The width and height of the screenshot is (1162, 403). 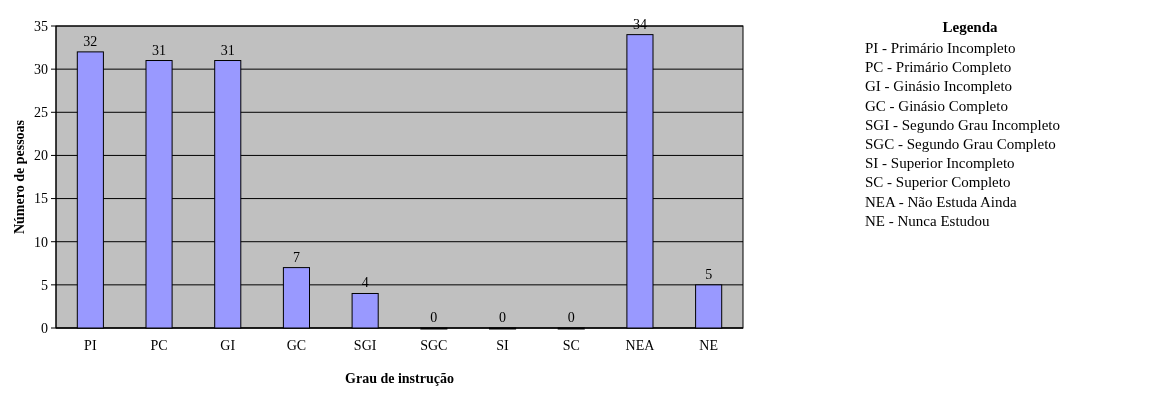 I want to click on data-label: 5, so click(x=709, y=274).